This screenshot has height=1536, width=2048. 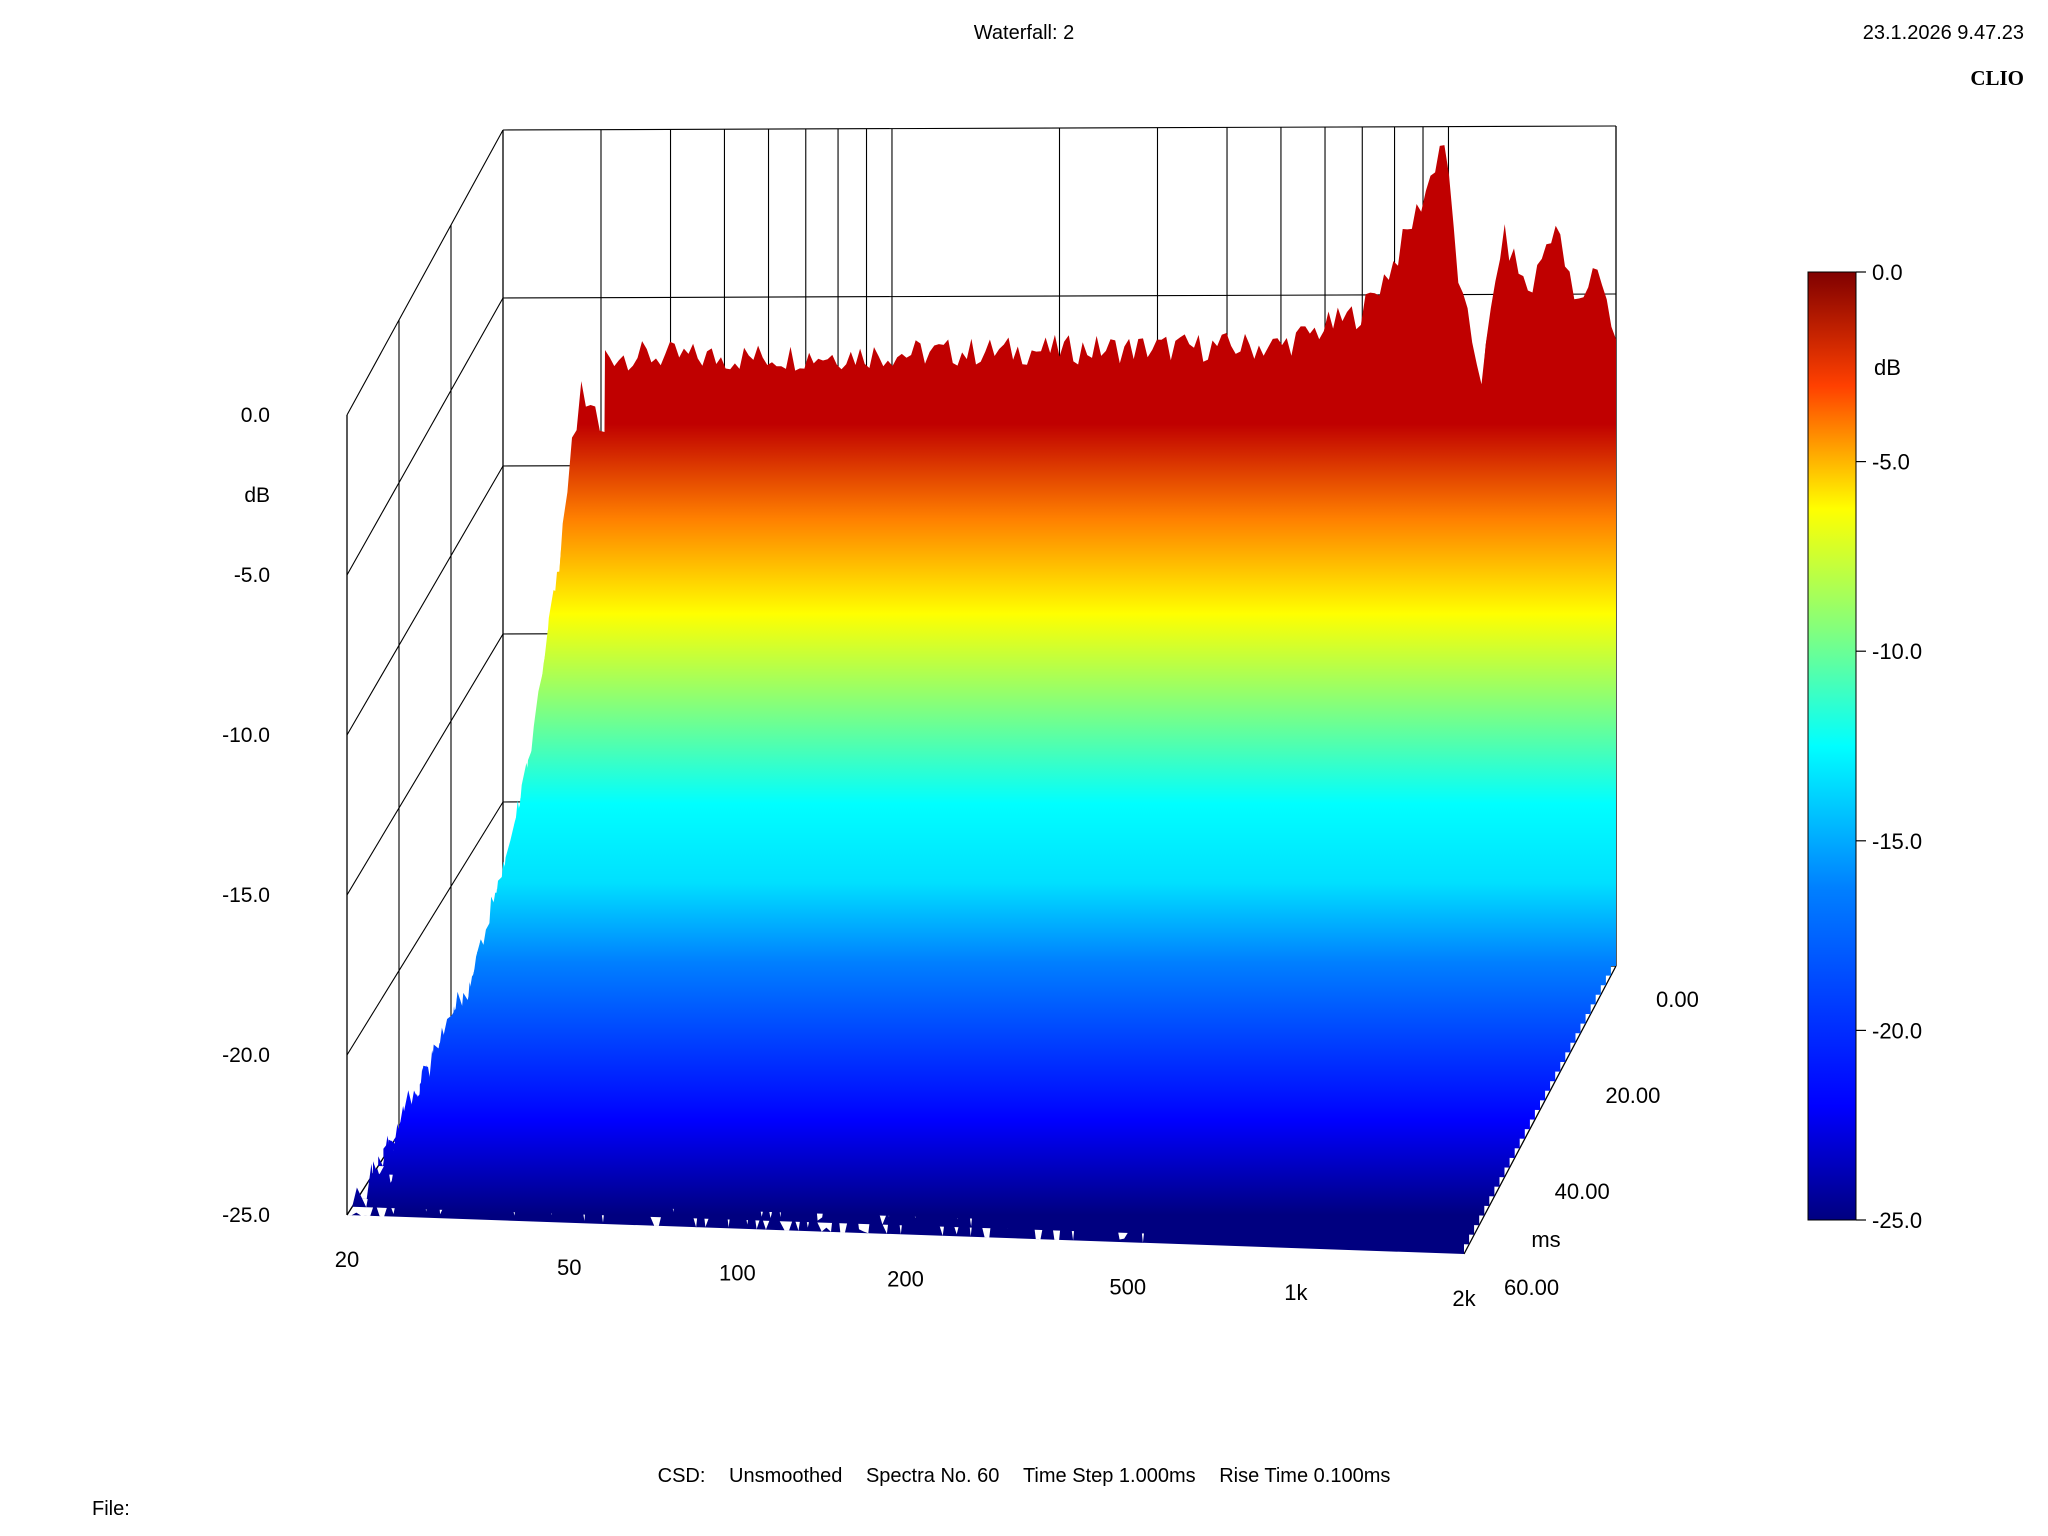 What do you see at coordinates (1632, 1095) in the screenshot?
I see `z-tick-label: 20.00` at bounding box center [1632, 1095].